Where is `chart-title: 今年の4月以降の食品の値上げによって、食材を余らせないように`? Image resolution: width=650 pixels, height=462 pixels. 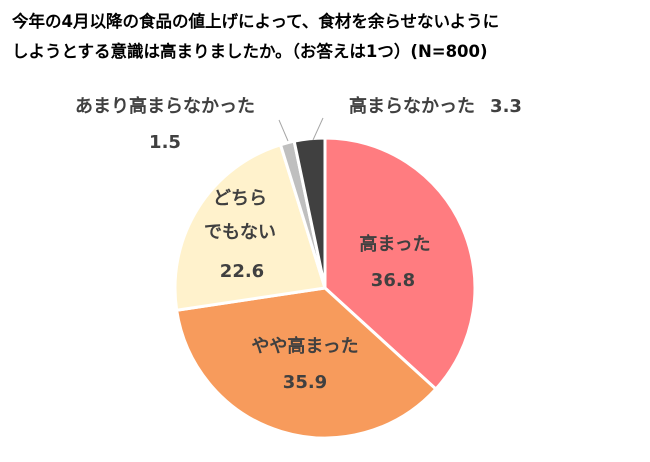
chart-title: 今年の4月以降の食品の値上げによって、食材を余らせないように is located at coordinates (256, 21).